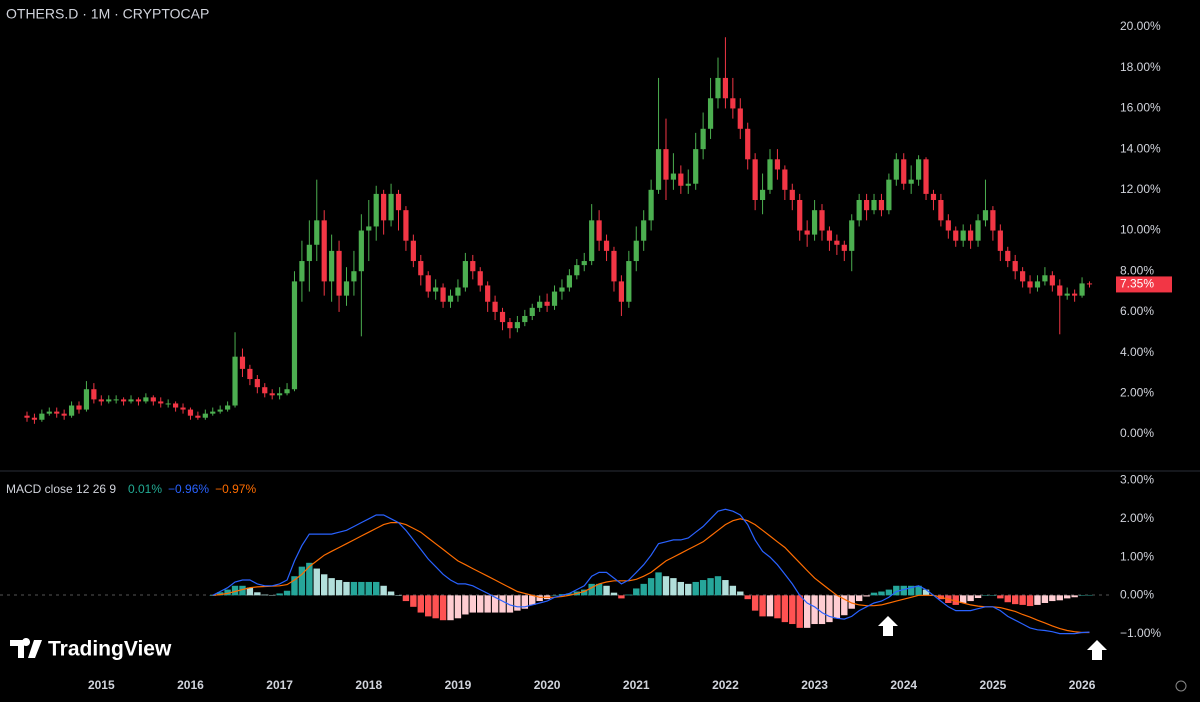 This screenshot has height=702, width=1200. I want to click on x-tick-label: 2015, so click(101, 685).